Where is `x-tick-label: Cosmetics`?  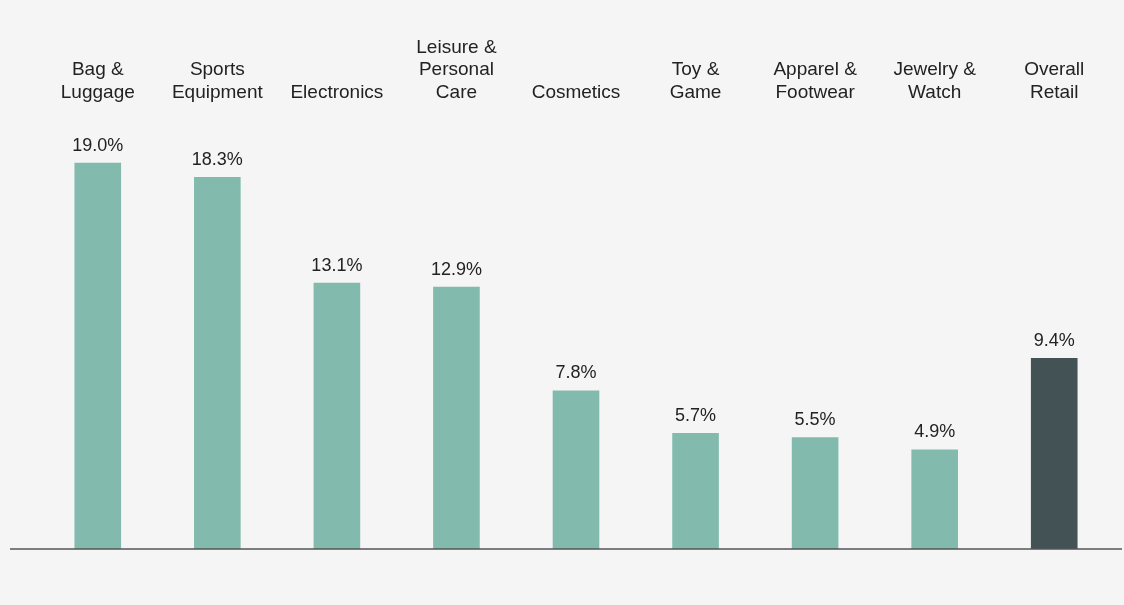
x-tick-label: Cosmetics is located at coordinates (576, 92).